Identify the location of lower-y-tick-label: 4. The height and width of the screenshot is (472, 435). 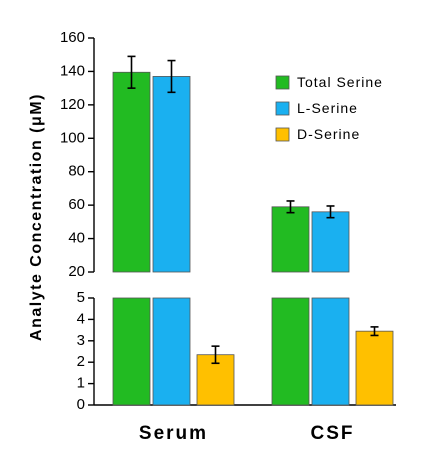
(81, 318).